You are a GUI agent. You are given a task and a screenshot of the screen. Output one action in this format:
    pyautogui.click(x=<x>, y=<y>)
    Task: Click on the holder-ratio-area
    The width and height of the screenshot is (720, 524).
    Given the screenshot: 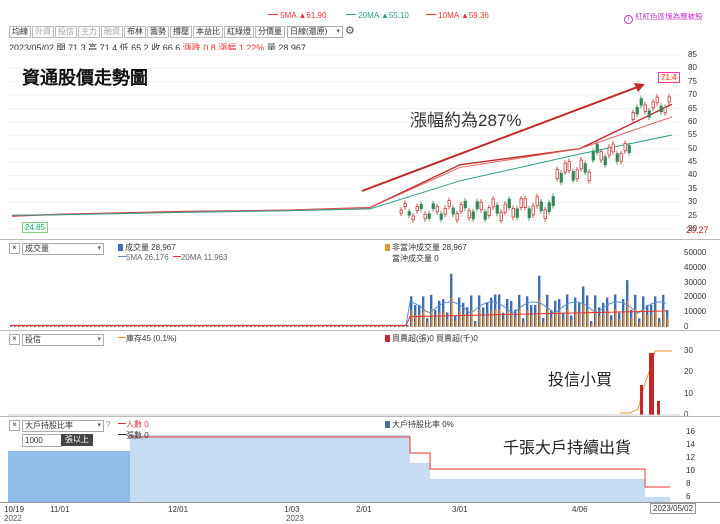 What is the action you would take?
    pyautogui.click(x=339, y=469)
    